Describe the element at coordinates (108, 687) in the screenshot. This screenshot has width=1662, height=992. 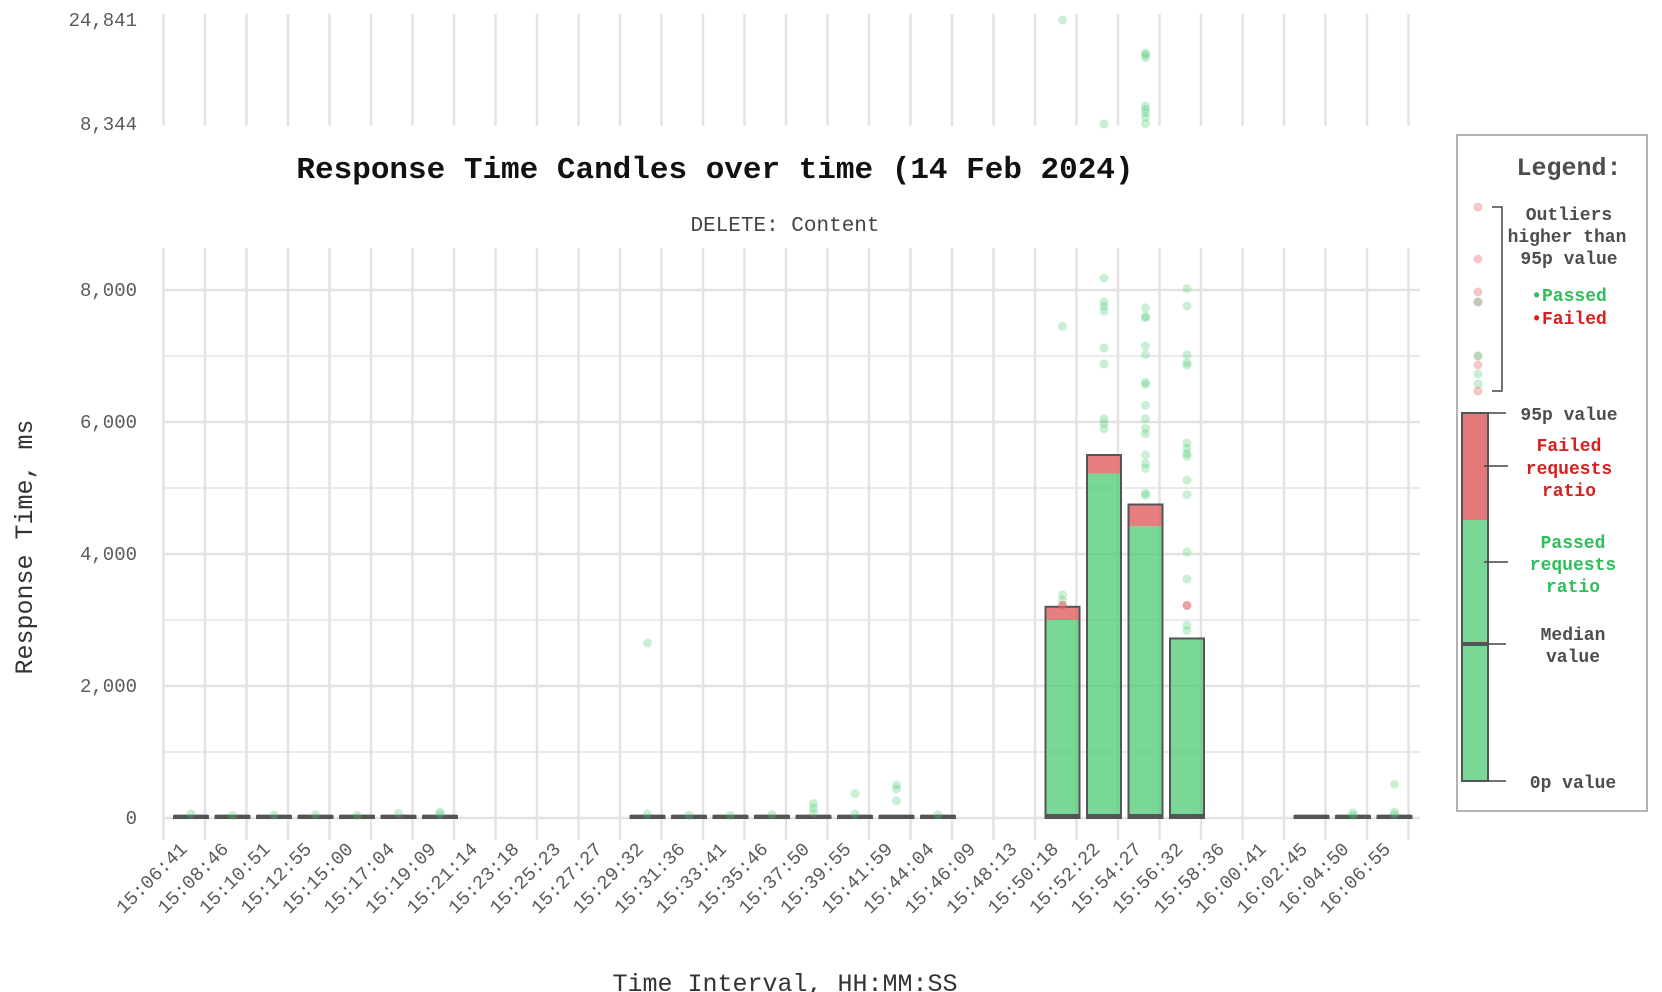
I see `y-tick-label: 2,000` at that location.